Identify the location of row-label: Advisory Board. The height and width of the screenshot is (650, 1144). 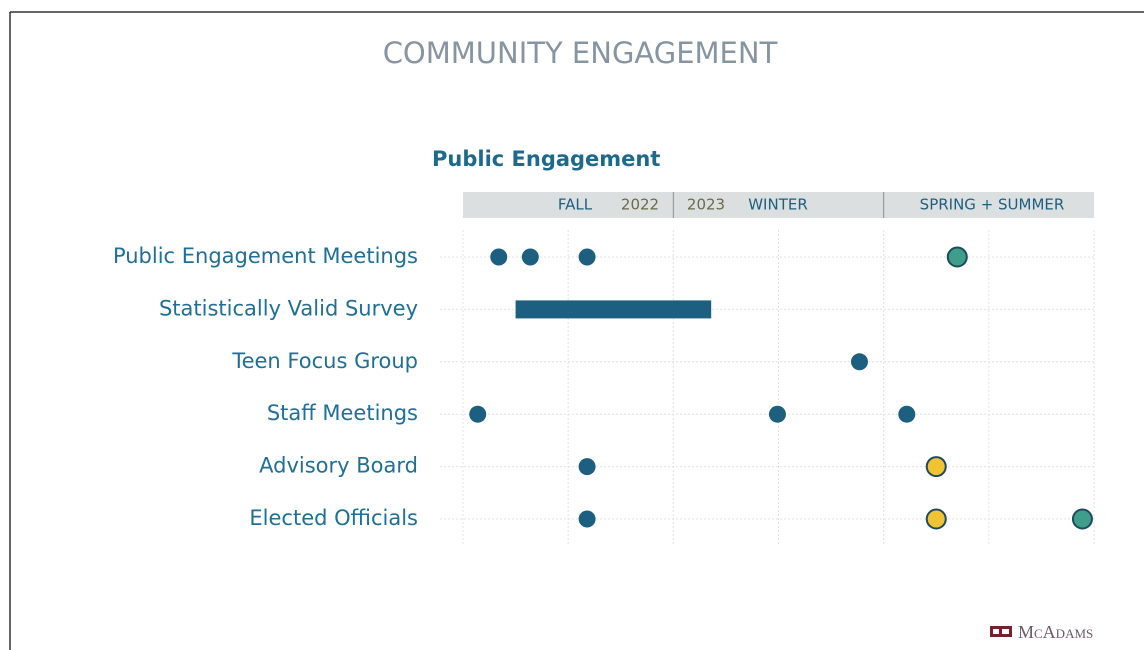
(338, 466).